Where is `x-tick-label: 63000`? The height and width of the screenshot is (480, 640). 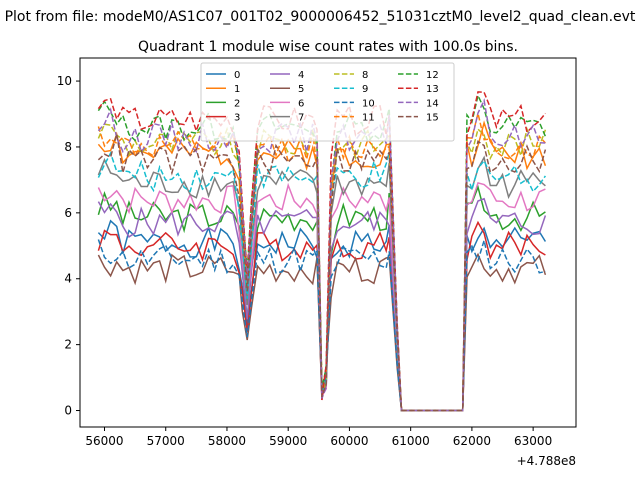 x-tick-label: 63000 is located at coordinates (533, 441).